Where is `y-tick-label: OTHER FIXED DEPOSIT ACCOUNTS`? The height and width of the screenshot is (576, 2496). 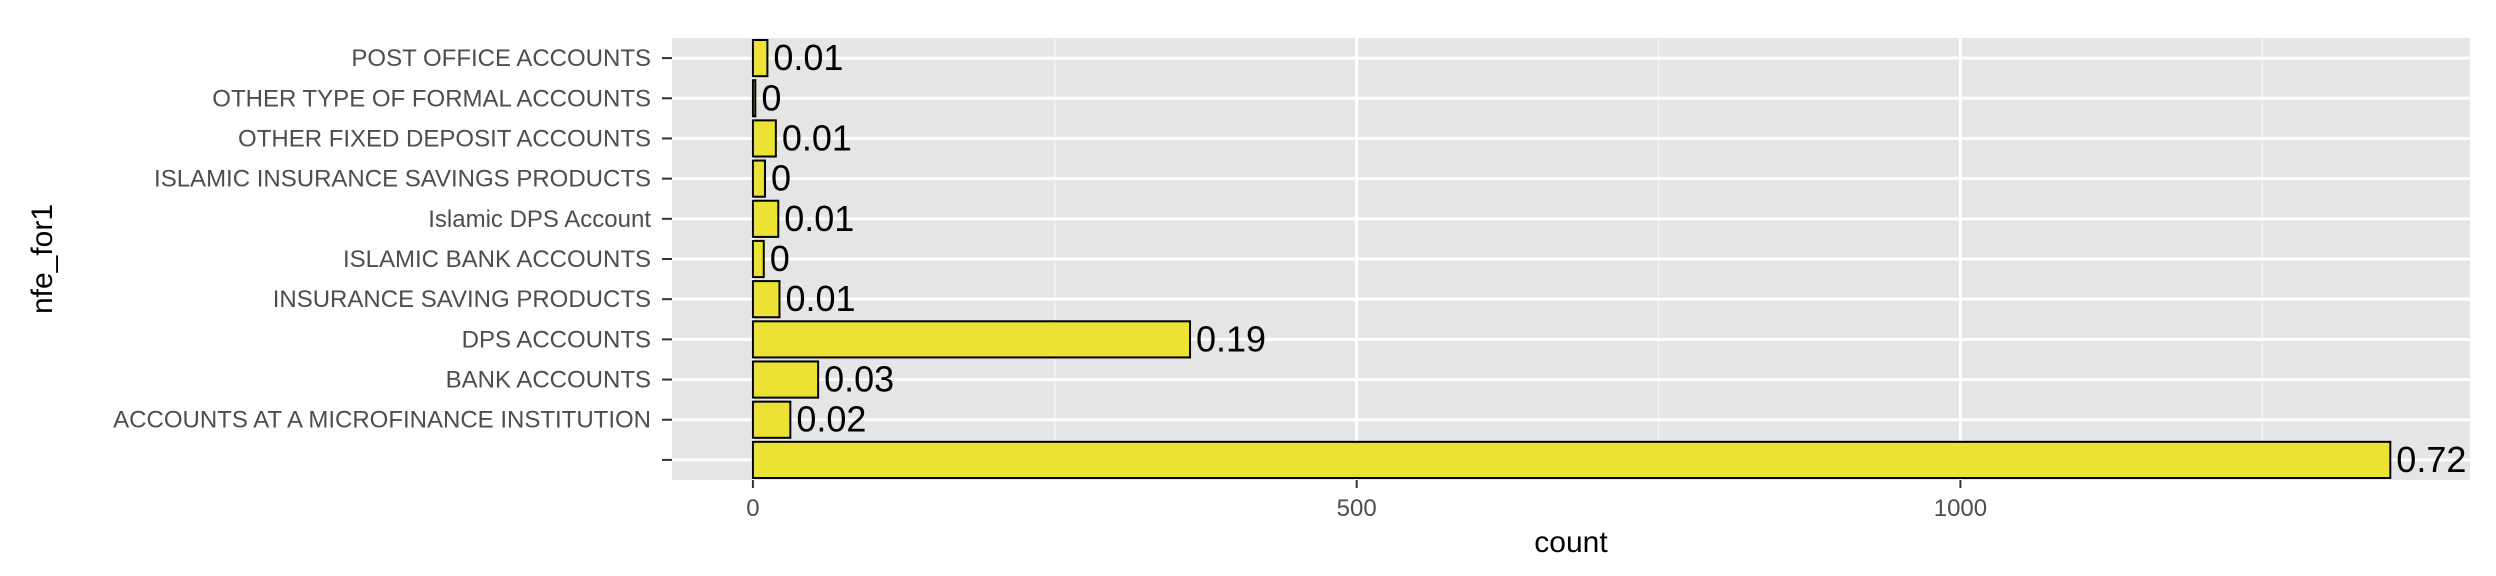 y-tick-label: OTHER FIXED DEPOSIT ACCOUNTS is located at coordinates (444, 138).